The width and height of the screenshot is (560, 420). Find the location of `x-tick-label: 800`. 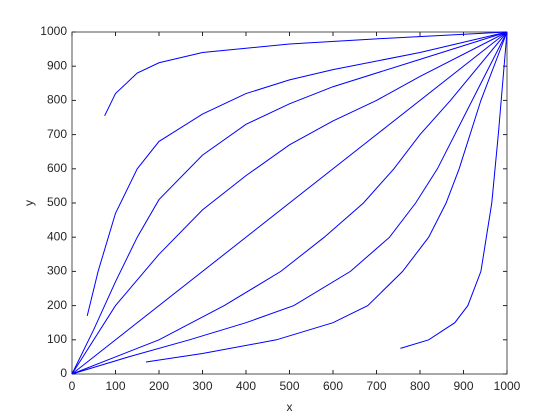

x-tick-label: 800 is located at coordinates (420, 386).